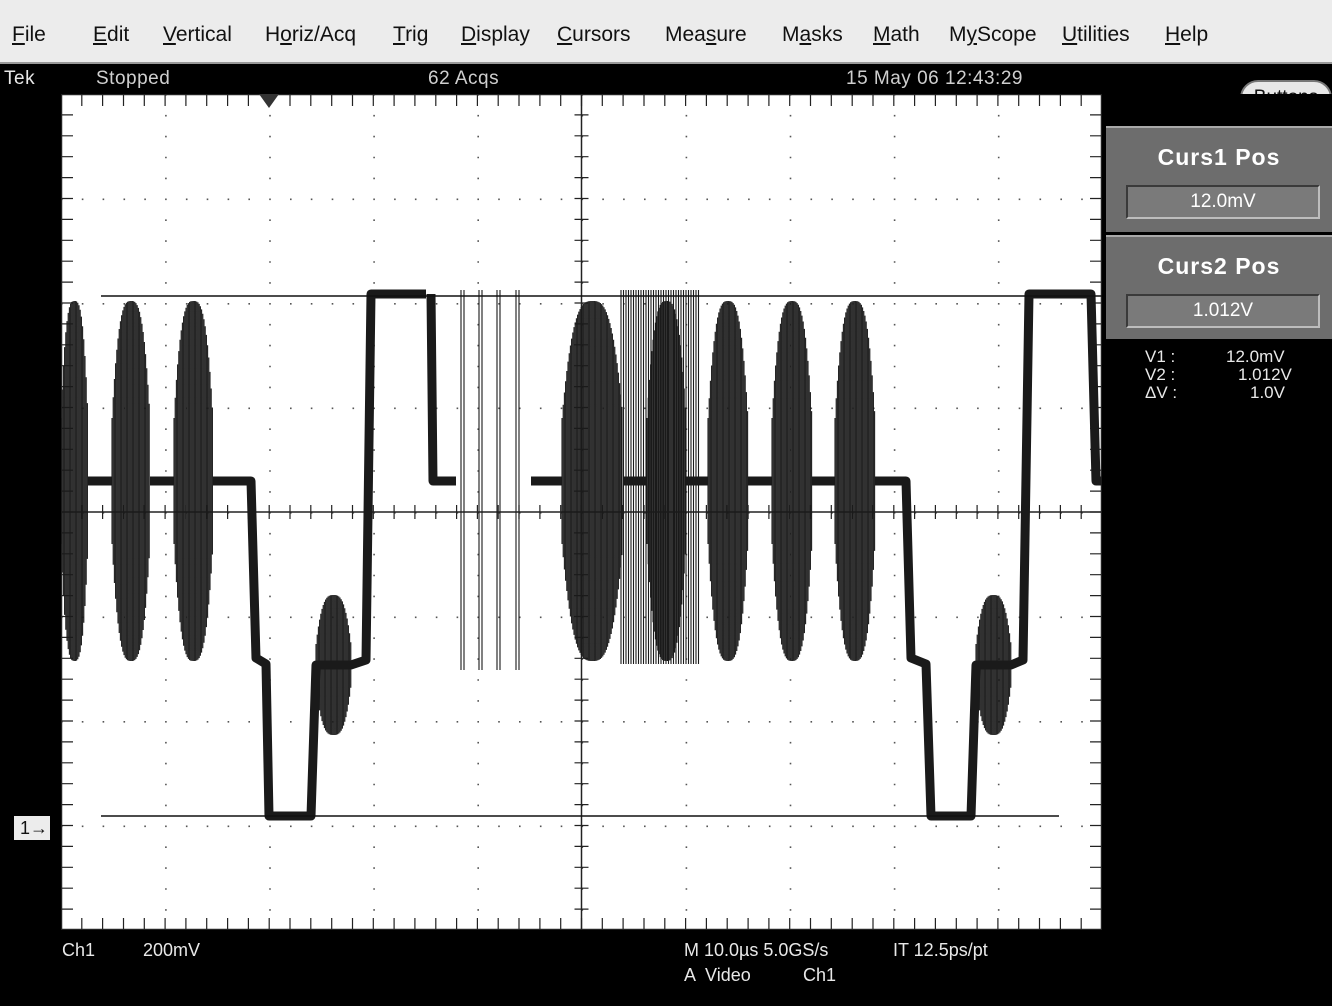 The image size is (1332, 1006). What do you see at coordinates (273, 34) in the screenshot?
I see `menu-horiz-pre: H` at bounding box center [273, 34].